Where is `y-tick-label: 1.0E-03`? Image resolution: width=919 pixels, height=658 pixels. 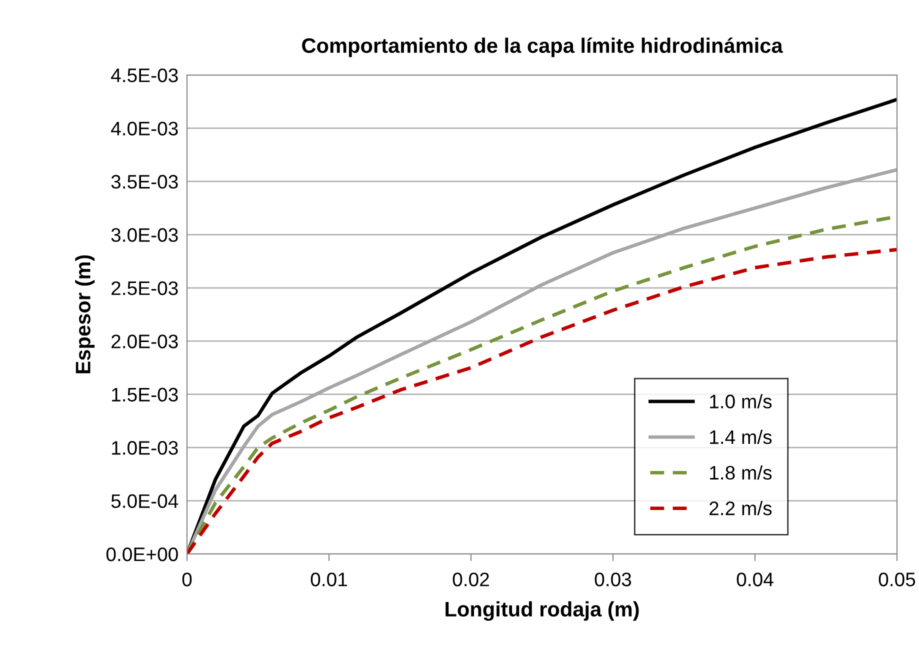 y-tick-label: 1.0E-03 is located at coordinates (145, 448).